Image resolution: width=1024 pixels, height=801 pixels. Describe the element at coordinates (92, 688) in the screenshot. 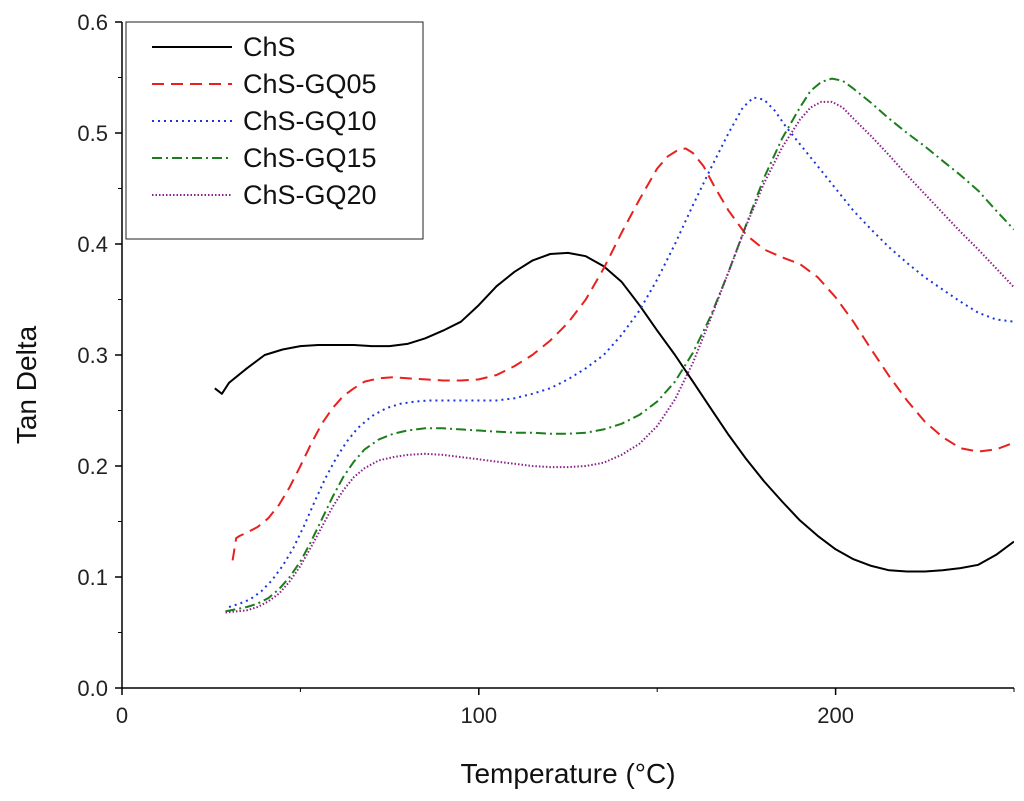

I see `y-tick-label: 0.0` at that location.